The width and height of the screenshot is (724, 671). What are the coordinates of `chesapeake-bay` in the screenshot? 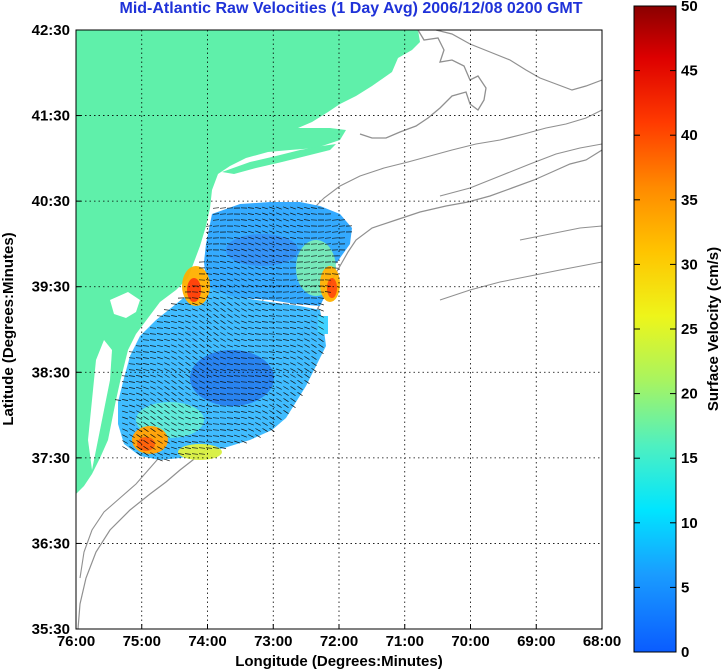 It's located at (100, 405).